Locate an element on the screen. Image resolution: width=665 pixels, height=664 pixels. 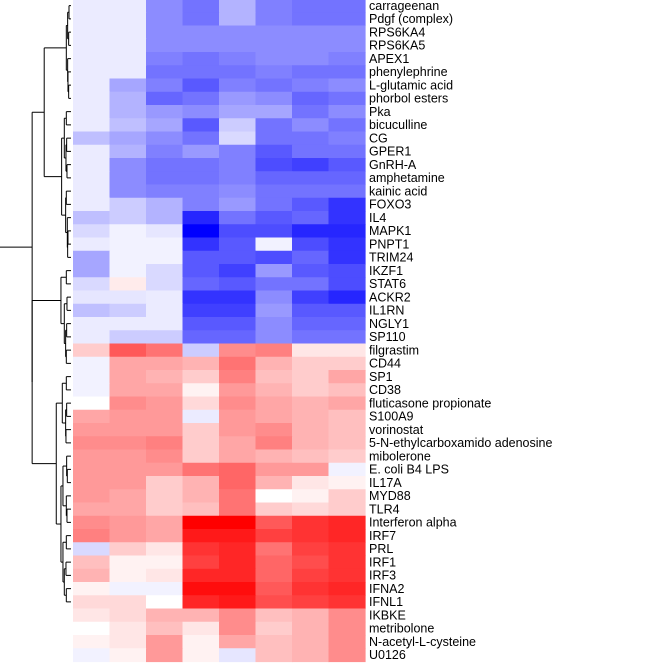
row-label: PRL is located at coordinates (381, 549).